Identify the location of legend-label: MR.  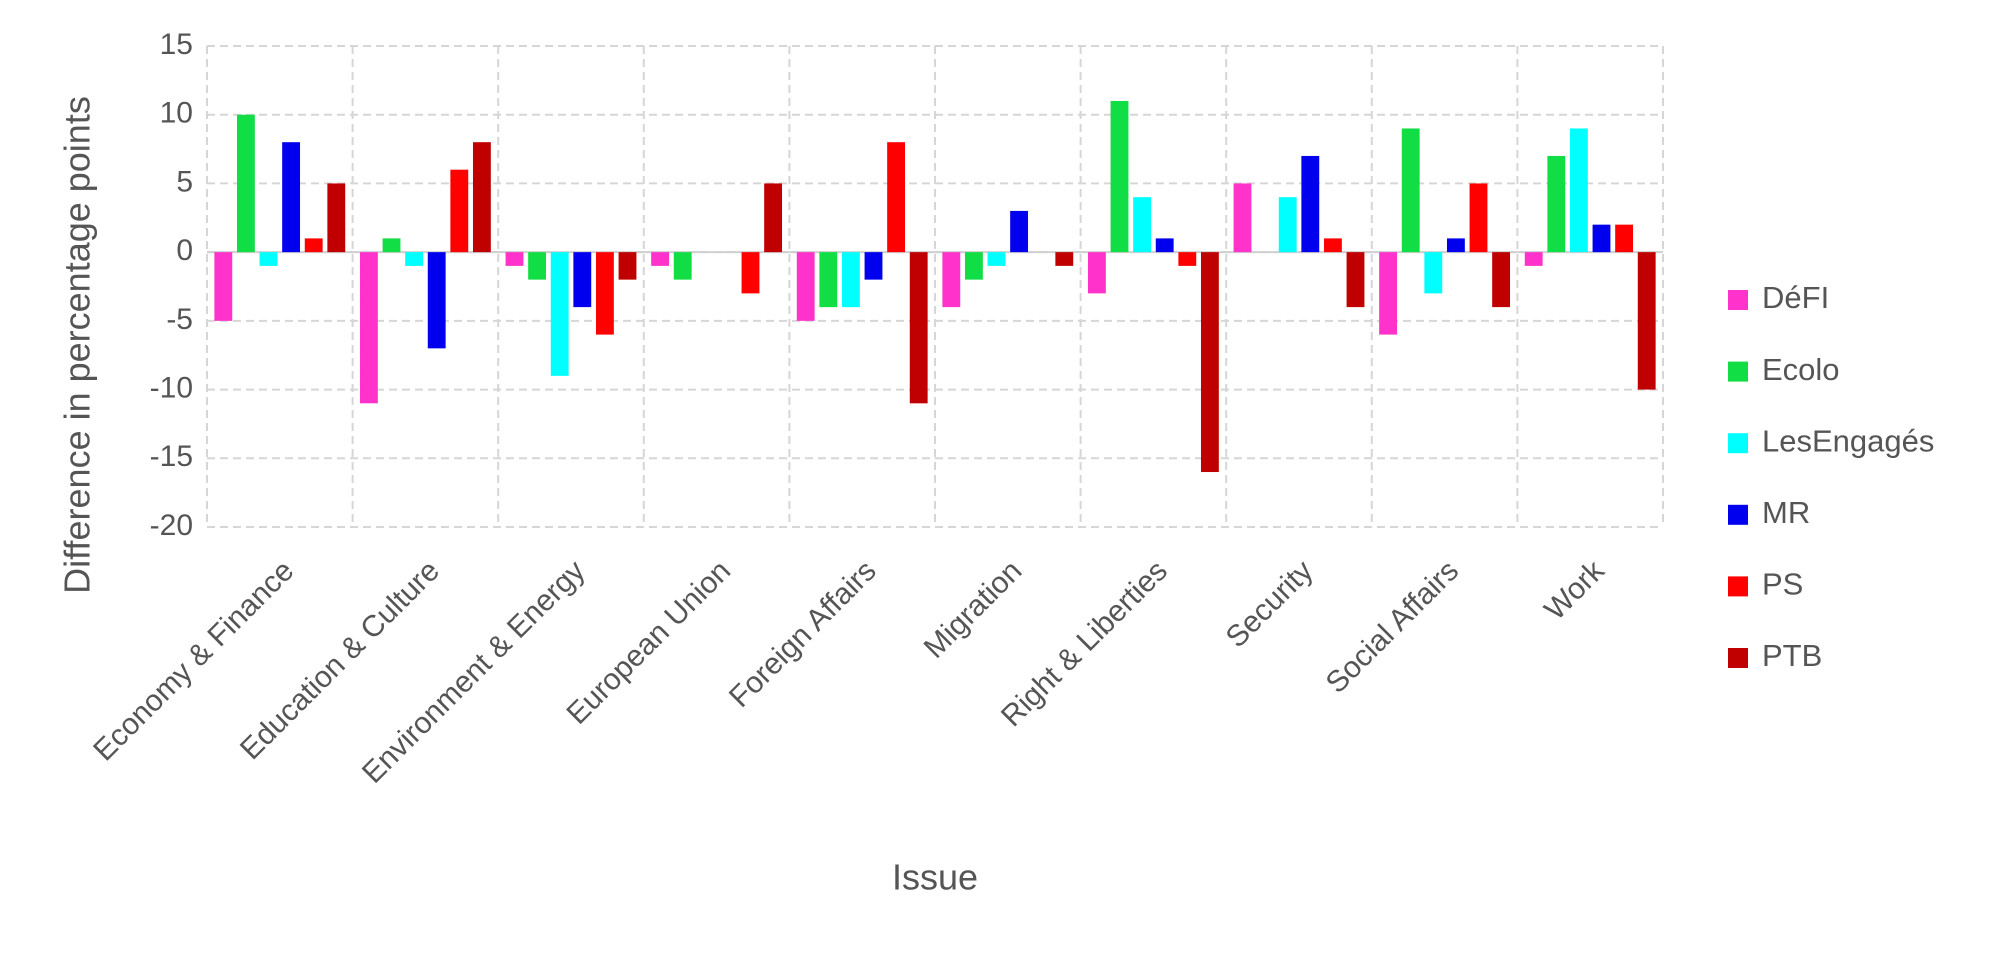
(1786, 512).